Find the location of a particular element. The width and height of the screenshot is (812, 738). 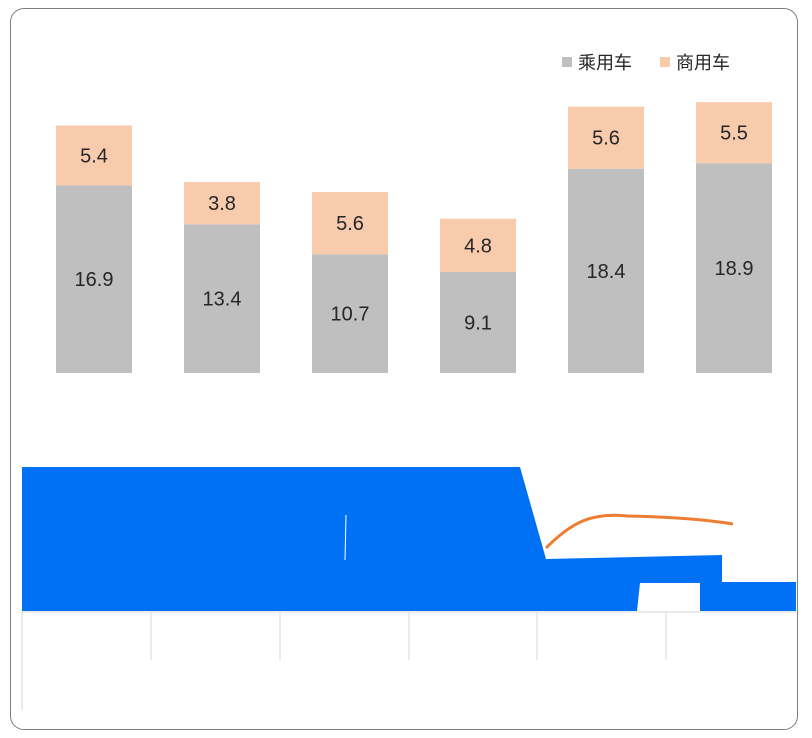

legend-label-passenger: 乘用车 is located at coordinates (605, 63).